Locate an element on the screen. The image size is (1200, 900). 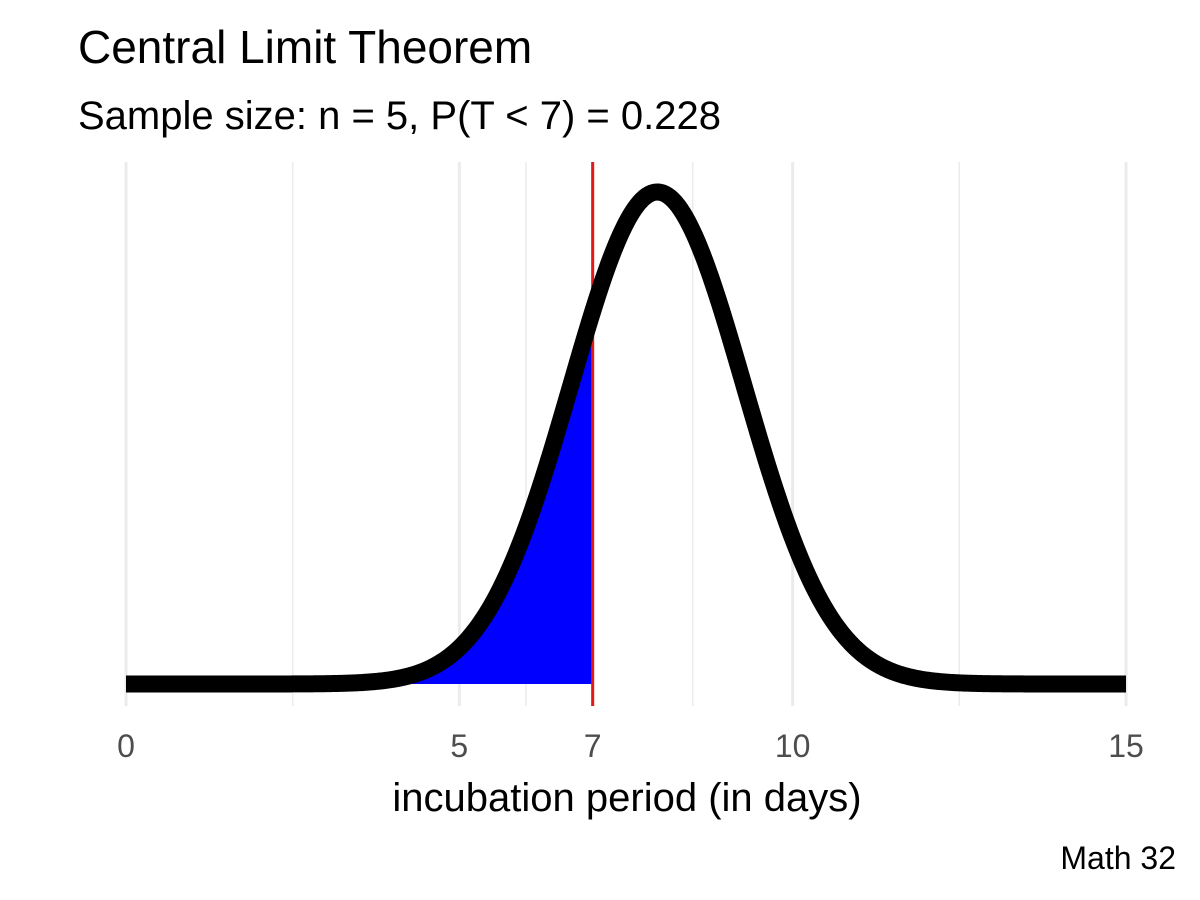
x-axis-title: incubation period (in days) is located at coordinates (626, 798).